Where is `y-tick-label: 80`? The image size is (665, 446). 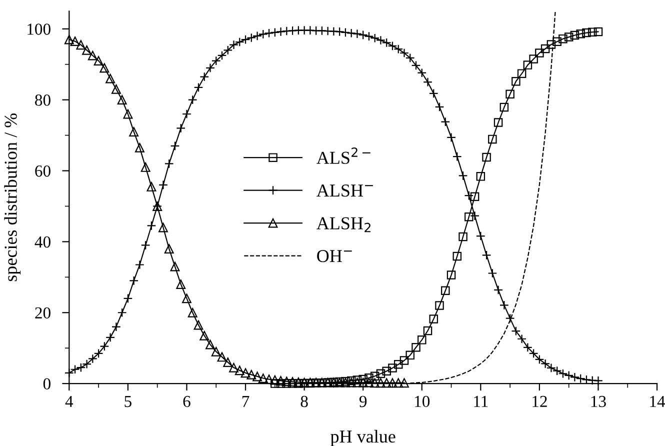
y-tick-label: 80 is located at coordinates (42, 100).